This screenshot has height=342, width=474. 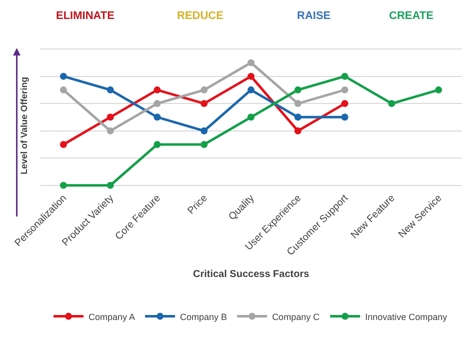 What do you see at coordinates (314, 16) in the screenshot?
I see `text: RAISE` at bounding box center [314, 16].